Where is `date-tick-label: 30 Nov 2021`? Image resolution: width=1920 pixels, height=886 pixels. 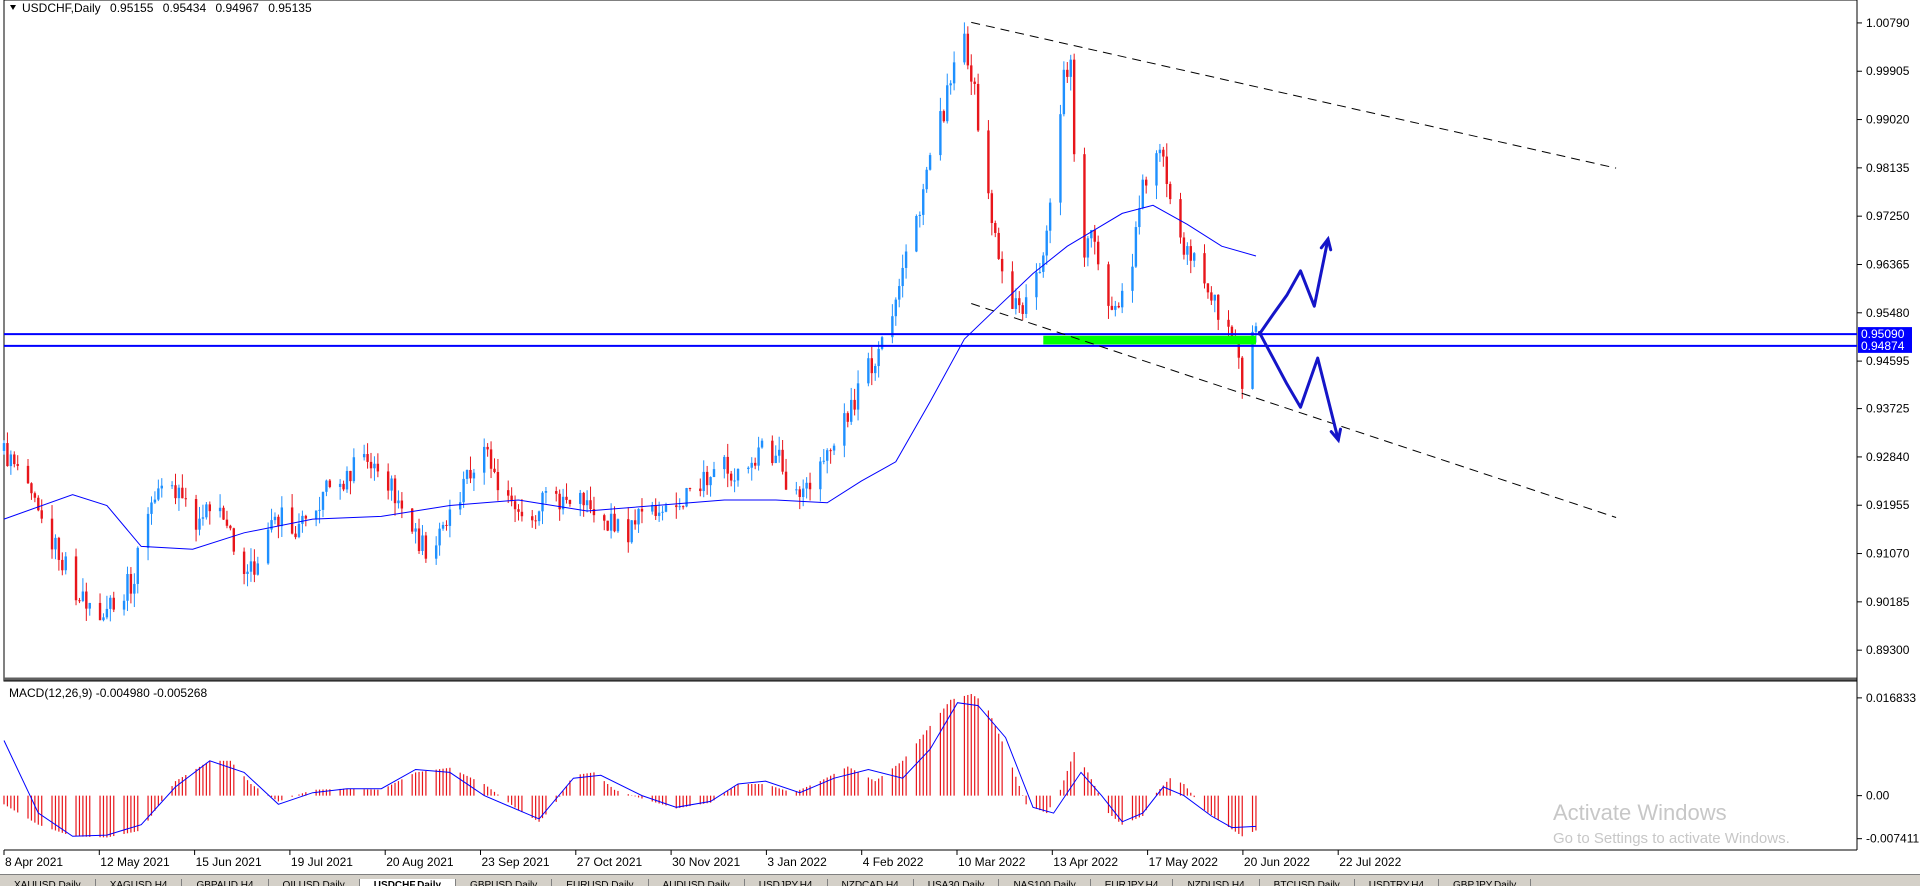 date-tick-label: 30 Nov 2021 is located at coordinates (706, 862).